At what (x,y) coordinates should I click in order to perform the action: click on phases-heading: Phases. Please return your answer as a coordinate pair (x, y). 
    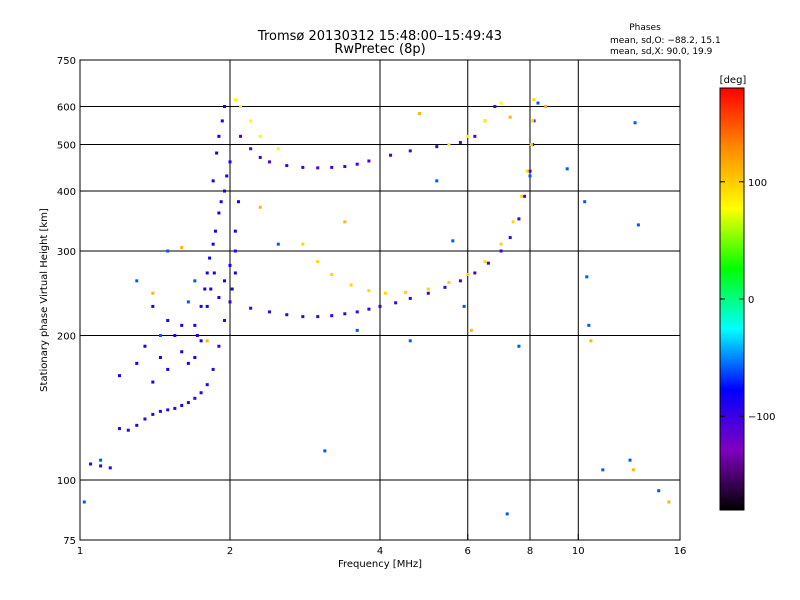
    Looking at the image, I should click on (645, 28).